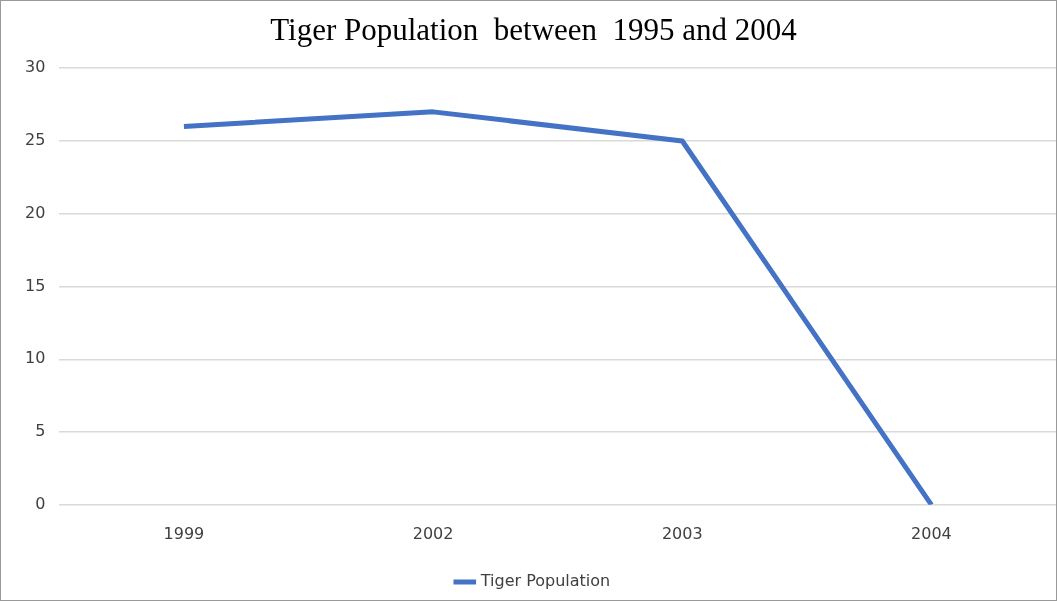 The image size is (1057, 601). I want to click on y-tick-label: 30, so click(35, 67).